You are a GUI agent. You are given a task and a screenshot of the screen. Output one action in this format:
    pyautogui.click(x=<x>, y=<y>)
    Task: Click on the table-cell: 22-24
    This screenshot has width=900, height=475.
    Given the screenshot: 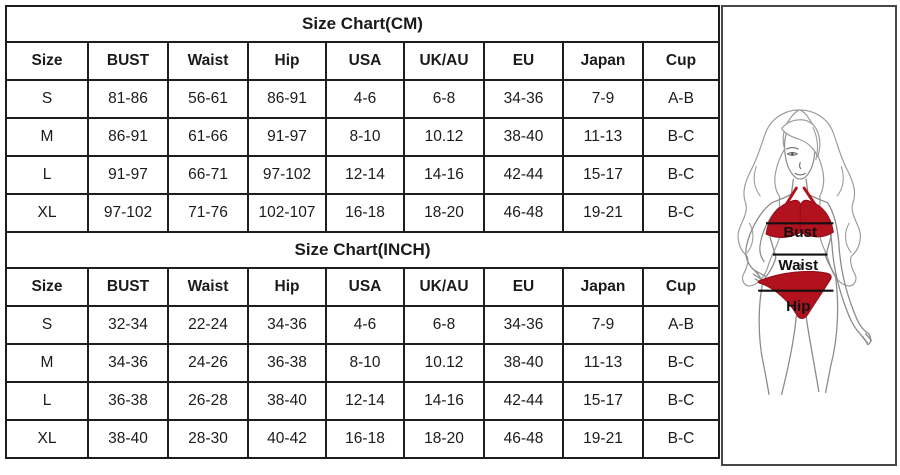 What is the action you would take?
    pyautogui.click(x=208, y=325)
    